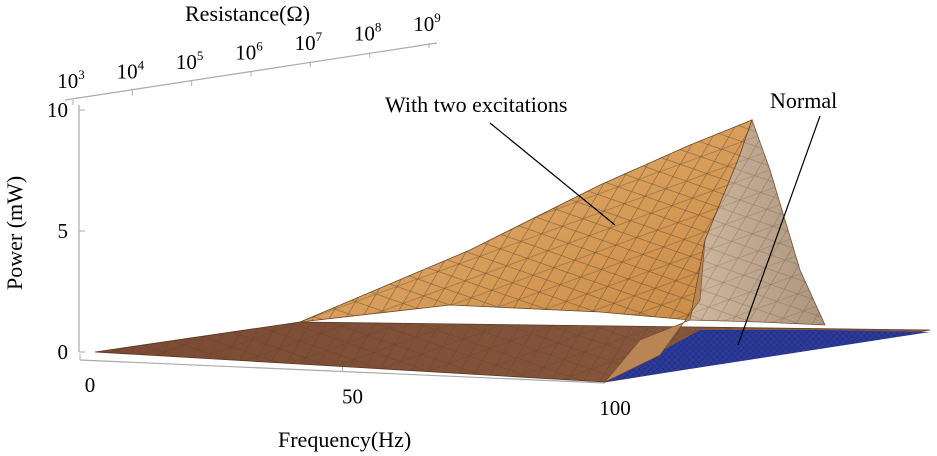  I want to click on resistance-axis-label: Resistance(Ω), so click(247, 13).